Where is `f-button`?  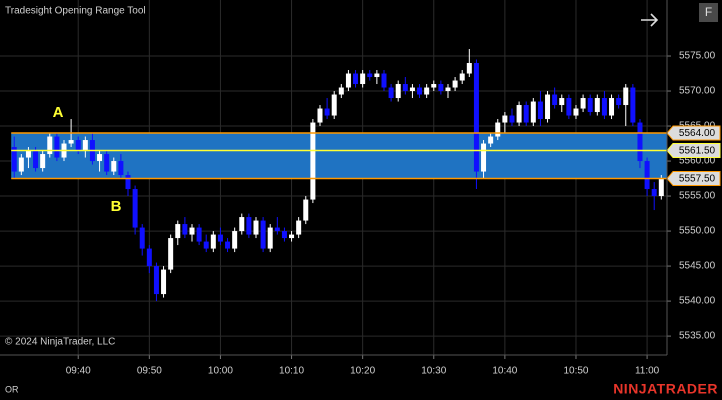
f-button is located at coordinates (708, 12).